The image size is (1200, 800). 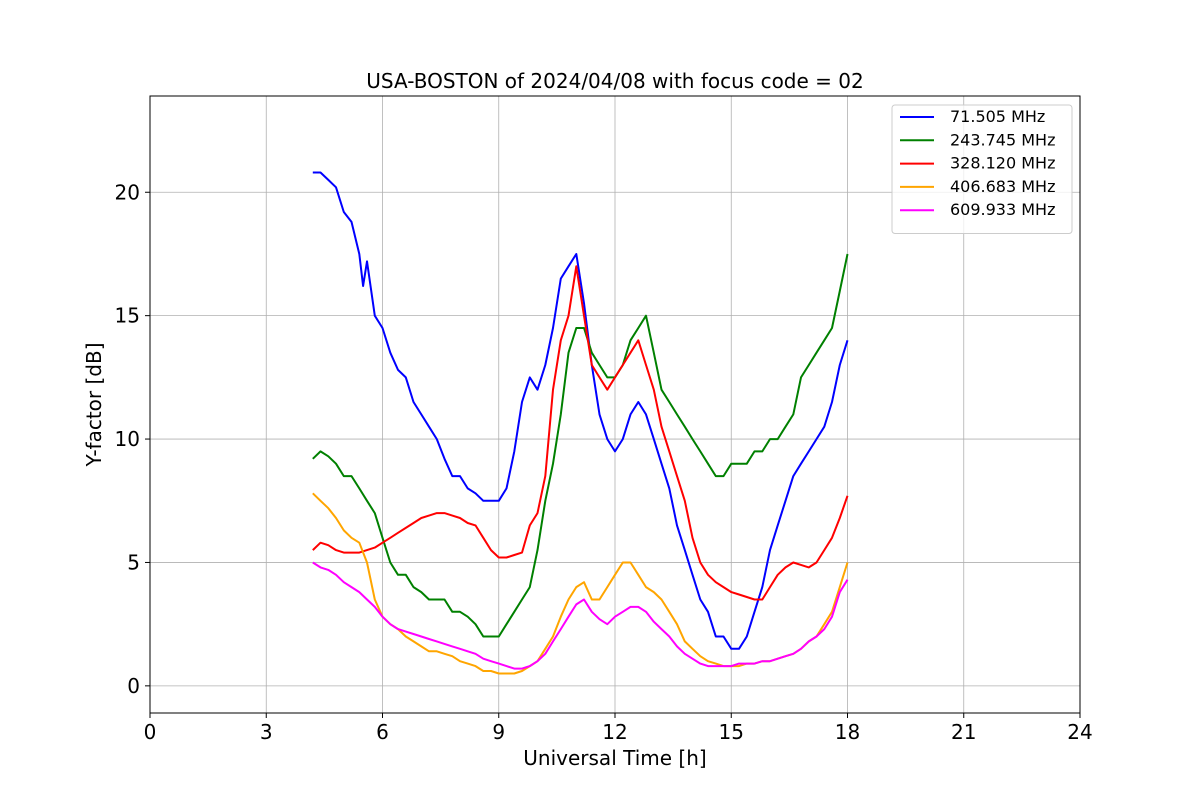 What do you see at coordinates (1002, 139) in the screenshot?
I see `legend-label-1: 243.745 MHz` at bounding box center [1002, 139].